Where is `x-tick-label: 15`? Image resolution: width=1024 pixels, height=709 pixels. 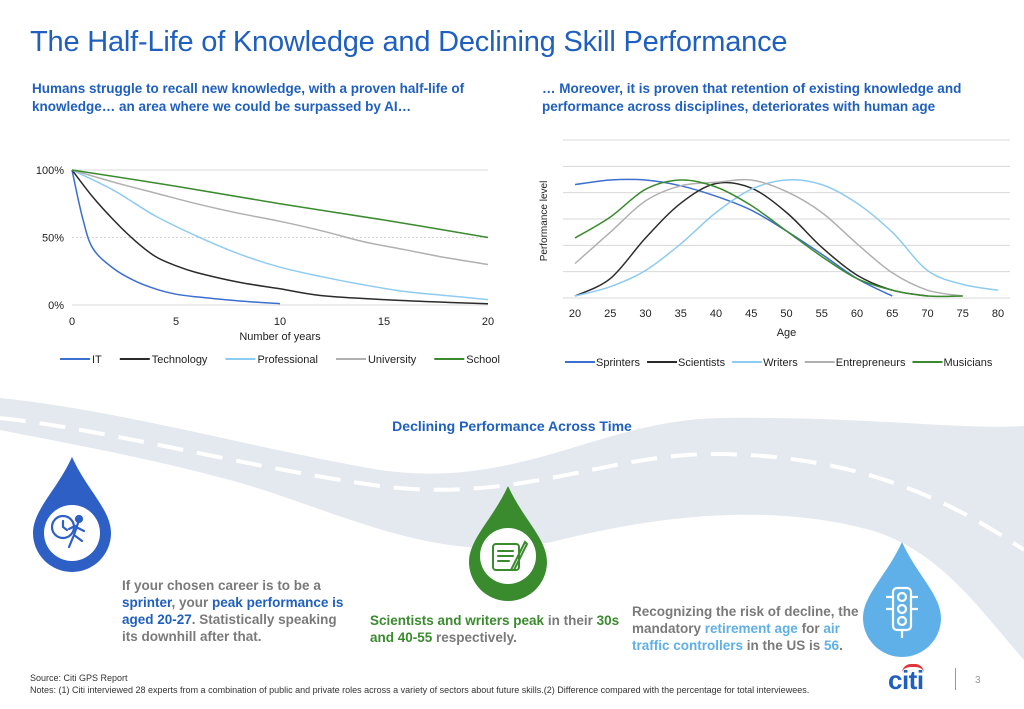
x-tick-label: 15 is located at coordinates (384, 322).